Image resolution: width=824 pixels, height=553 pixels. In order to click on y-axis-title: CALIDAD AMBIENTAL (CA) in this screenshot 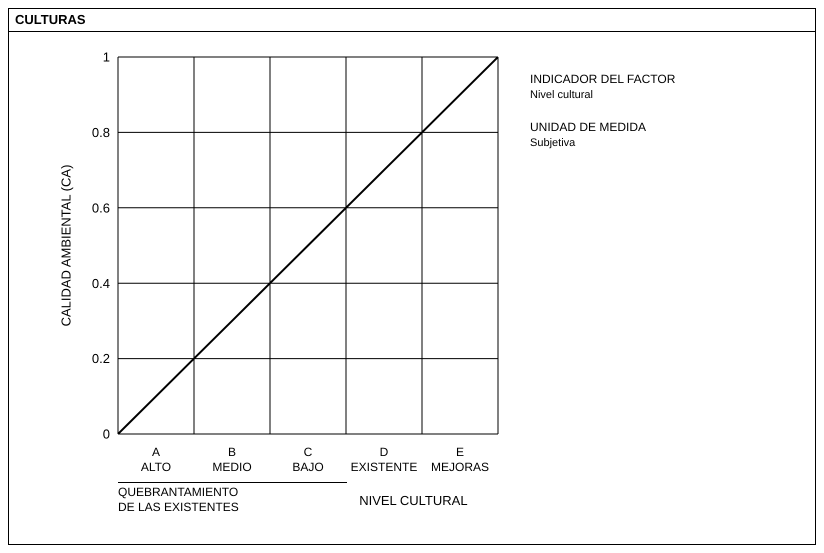, I will do `click(66, 245)`.